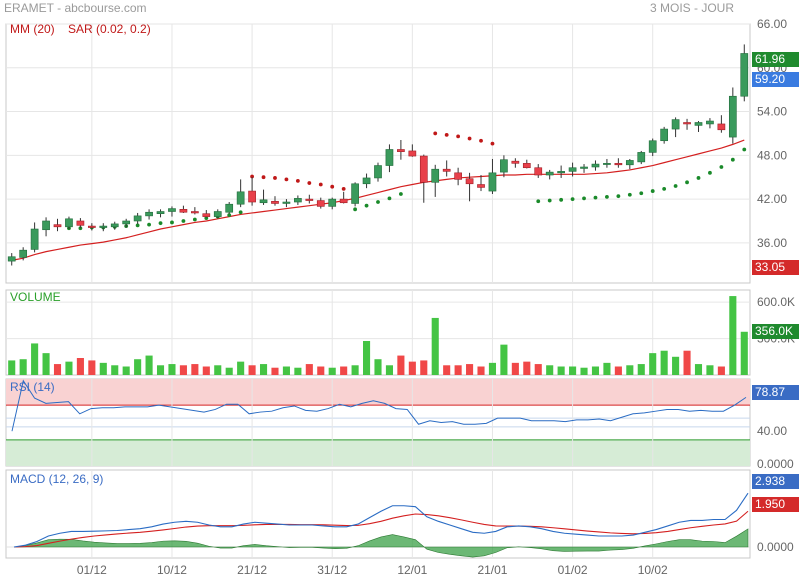 This screenshot has height=580, width=800. I want to click on macd-value-tag-bg, so click(775, 481).